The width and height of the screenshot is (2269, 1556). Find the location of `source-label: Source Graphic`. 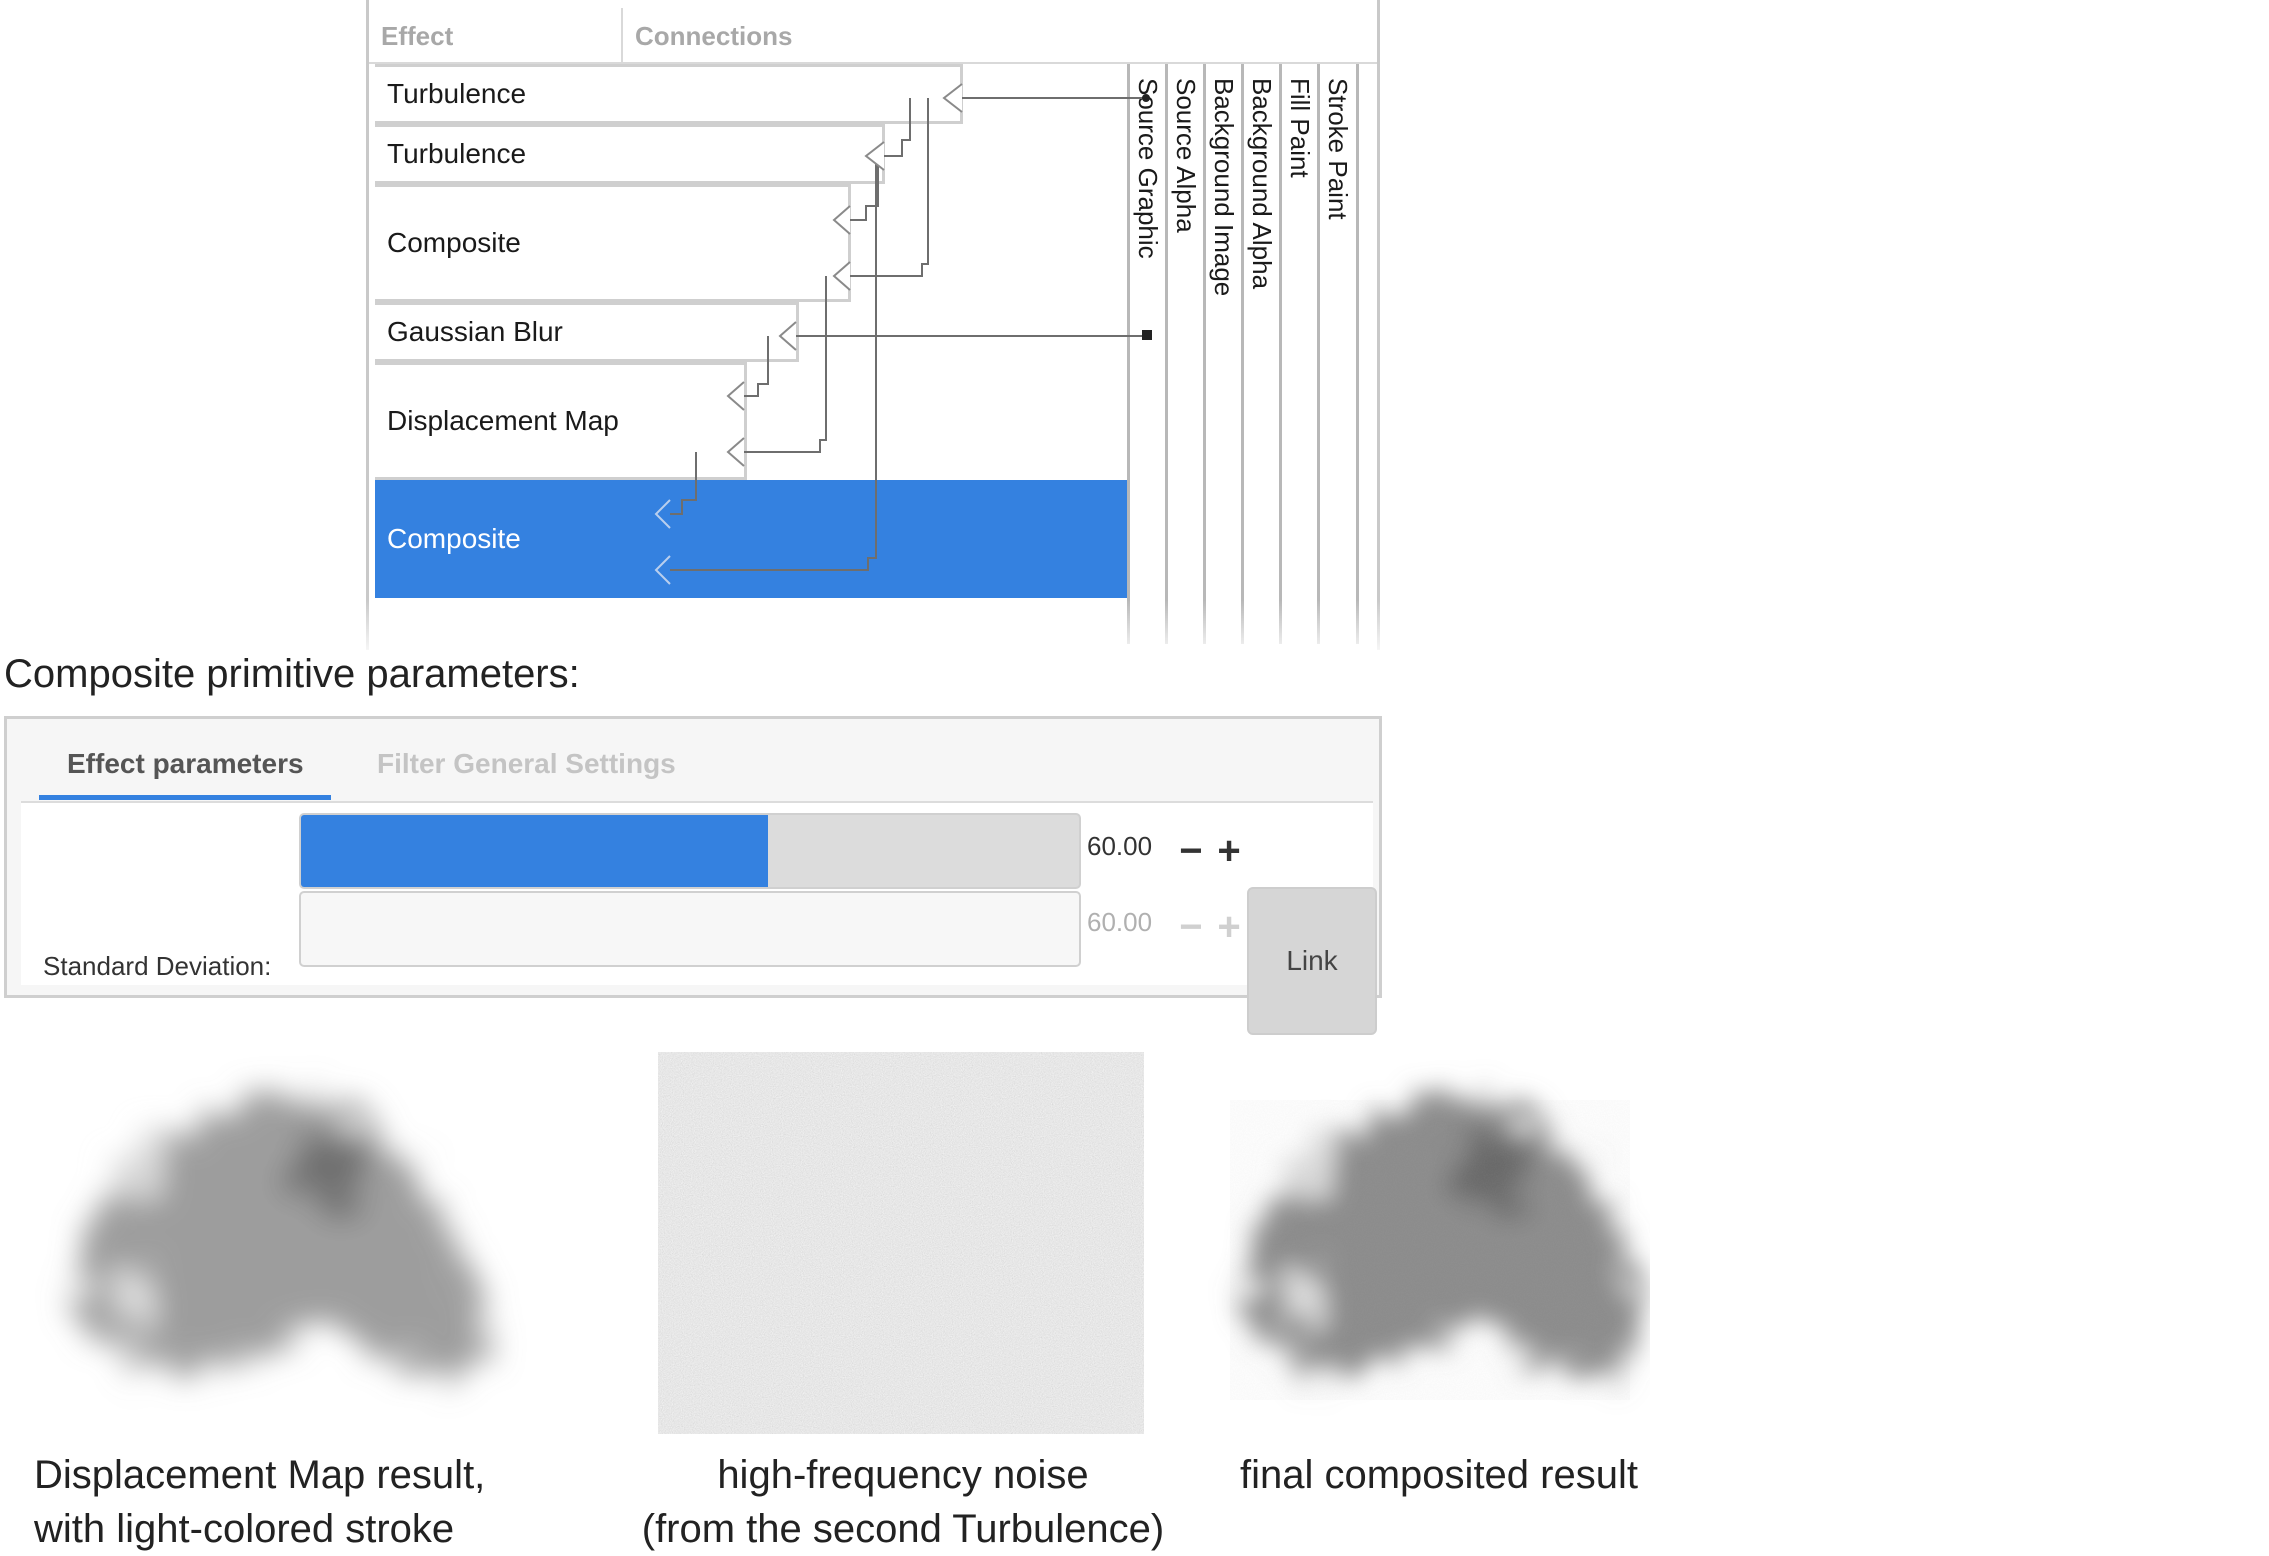

source-label: Source Graphic is located at coordinates (1148, 168).